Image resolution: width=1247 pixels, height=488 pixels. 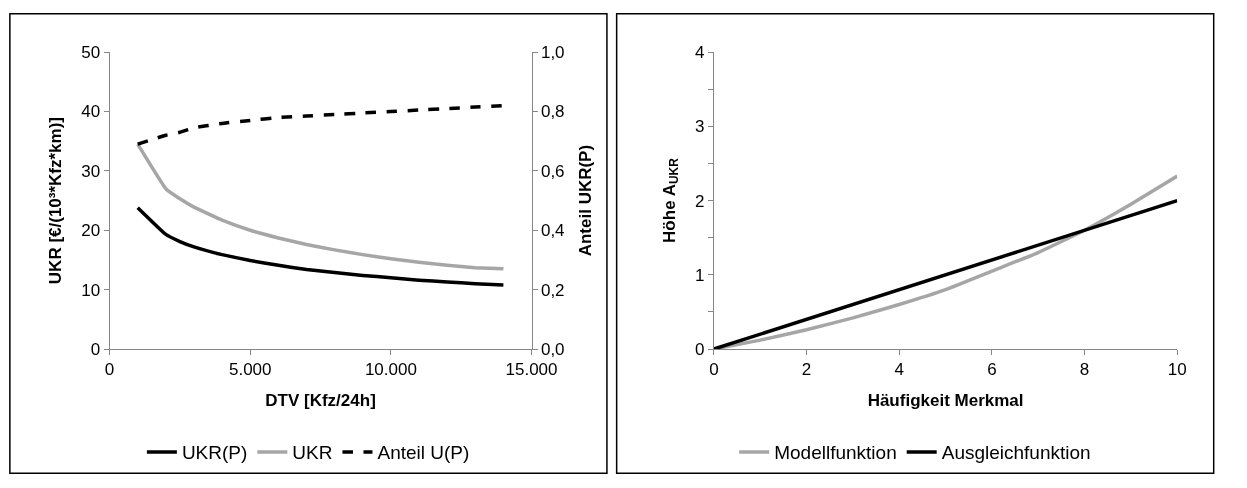 I want to click on x-axis-title: DTV [Kfz/24h], so click(x=320, y=400).